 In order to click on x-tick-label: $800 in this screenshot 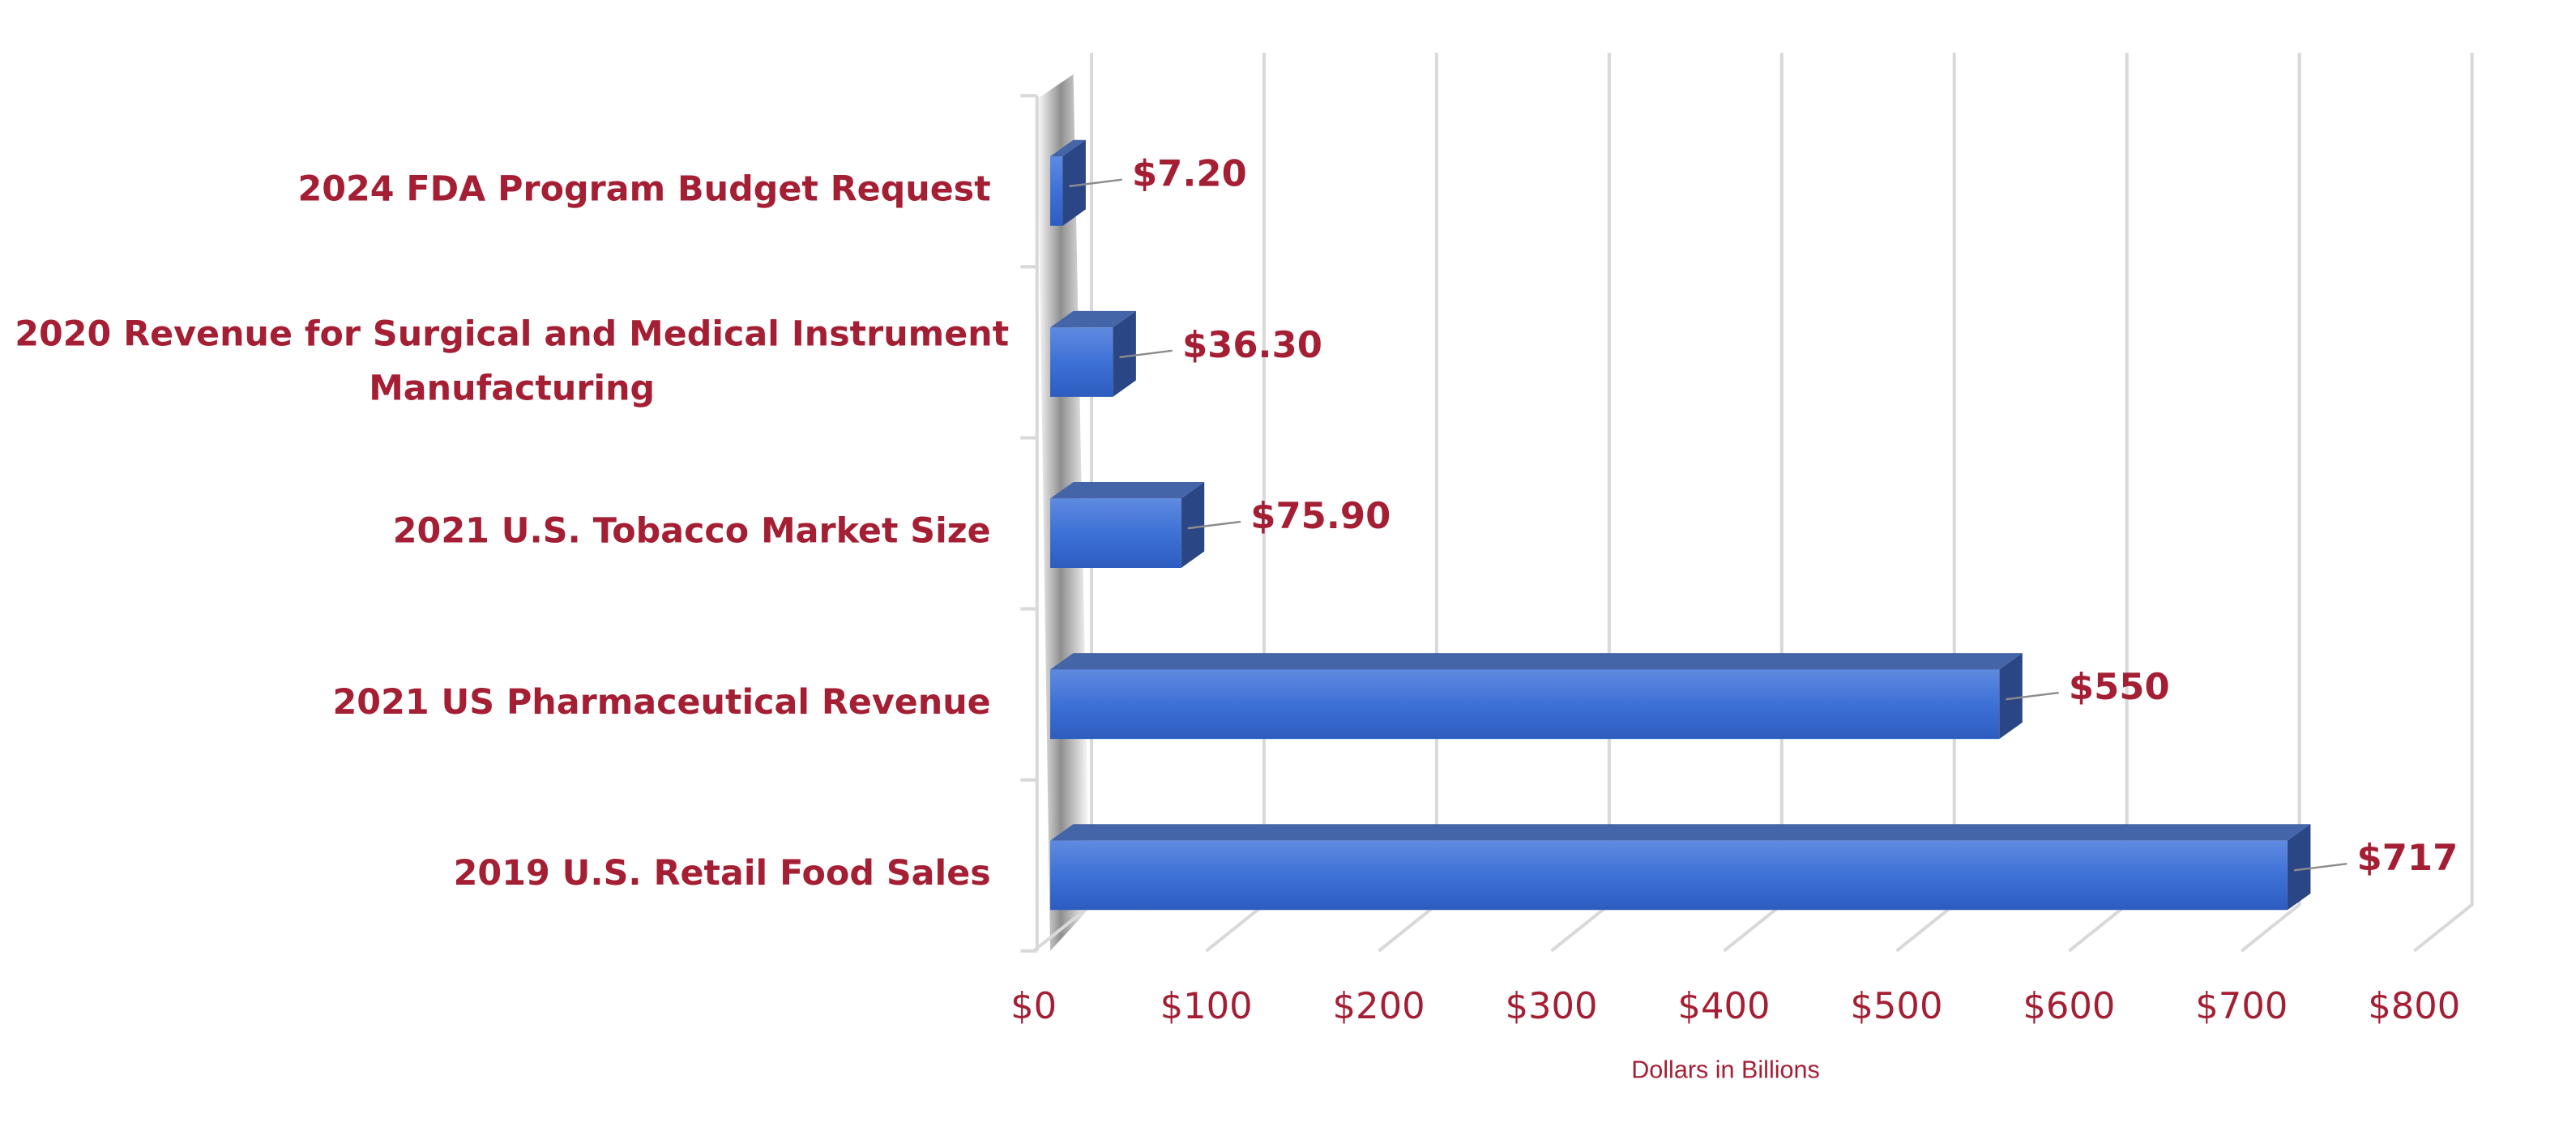, I will do `click(2414, 1005)`.